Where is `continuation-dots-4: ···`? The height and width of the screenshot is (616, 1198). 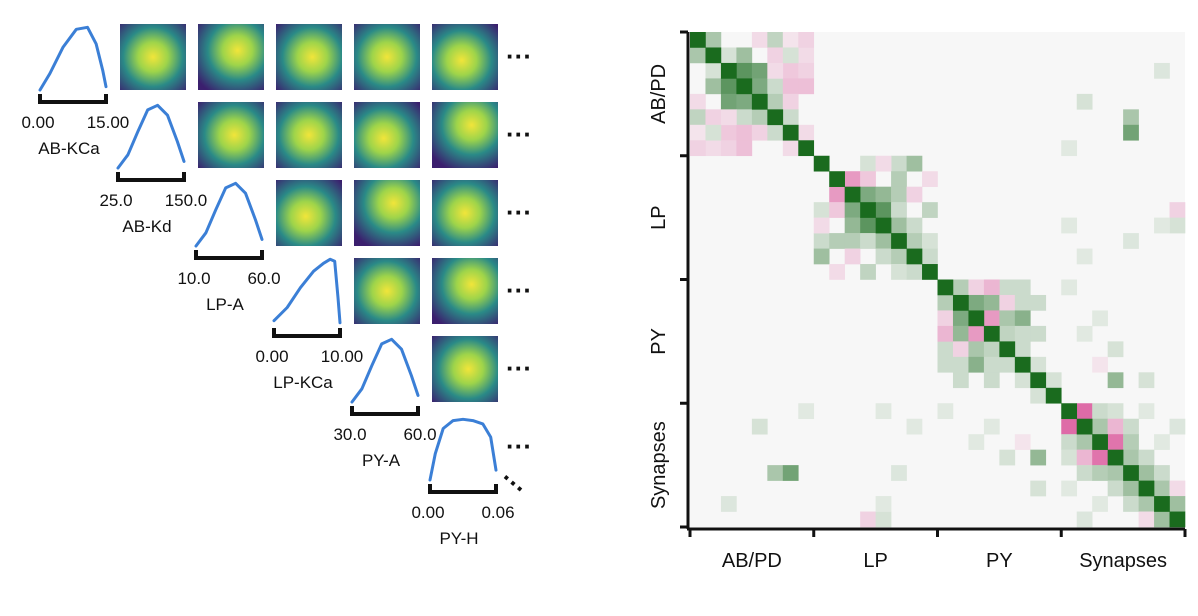
continuation-dots-4: ··· is located at coordinates (519, 368).